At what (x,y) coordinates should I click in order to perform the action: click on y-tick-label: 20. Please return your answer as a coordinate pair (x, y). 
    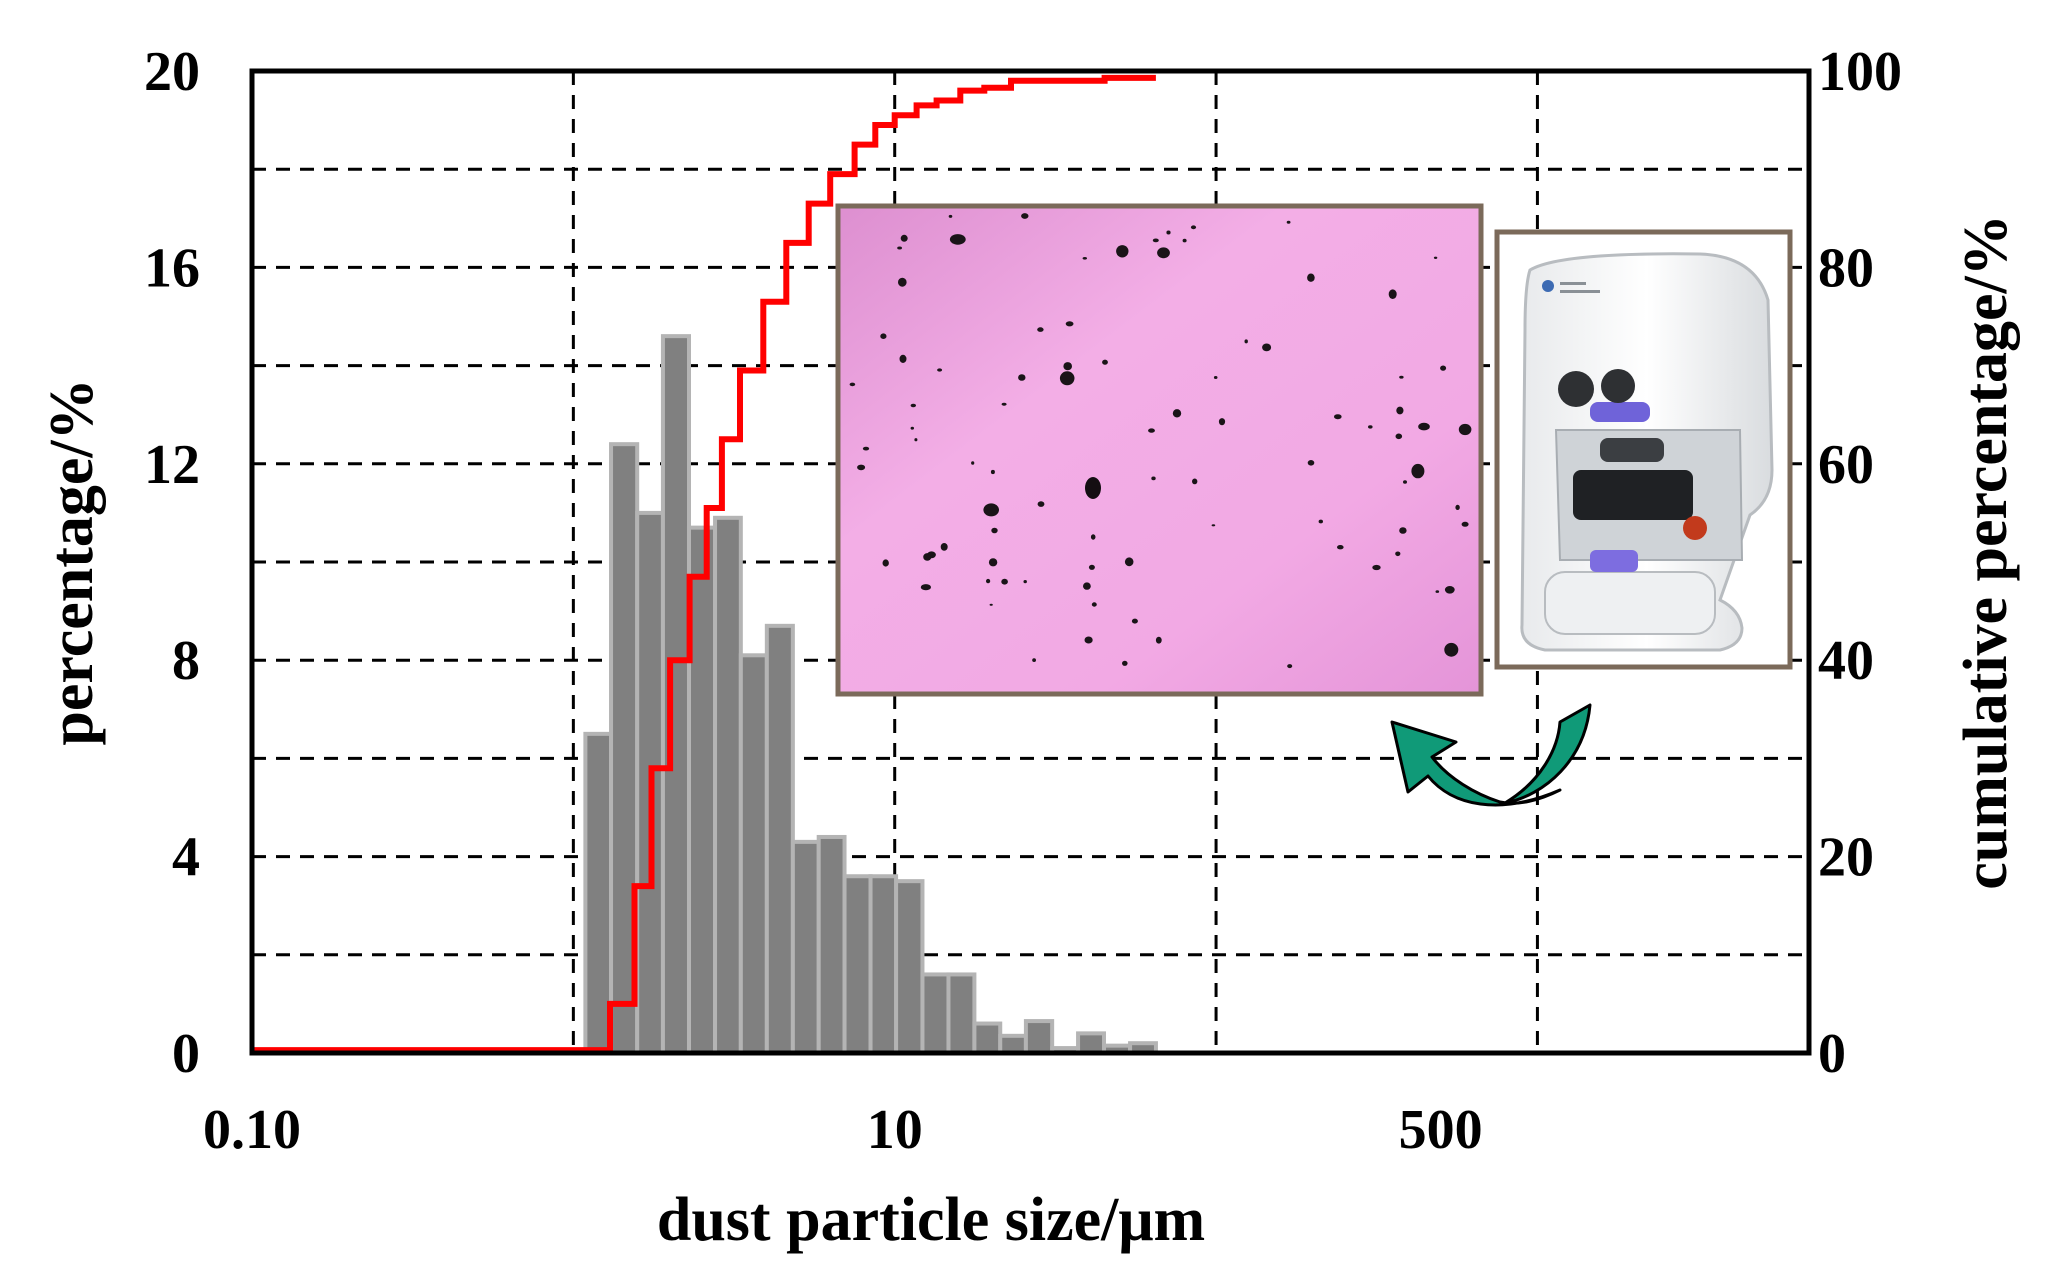
    Looking at the image, I should click on (172, 72).